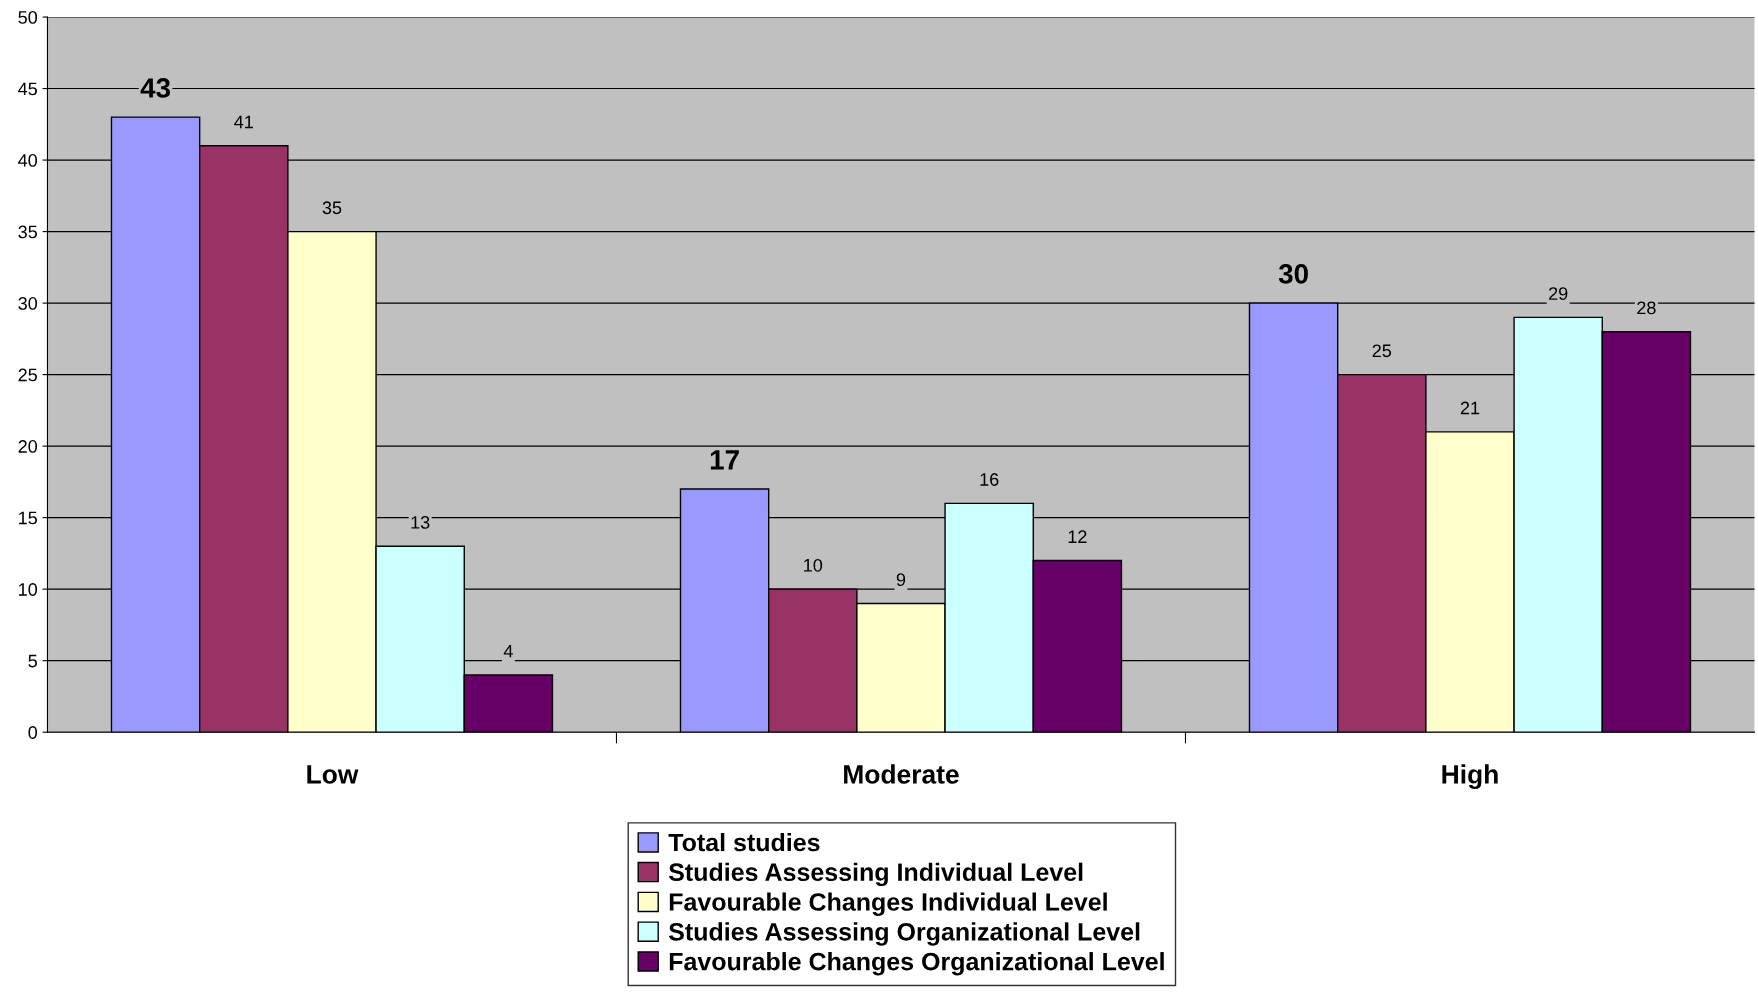 Image resolution: width=1758 pixels, height=1003 pixels. I want to click on y-tick-label: 15, so click(28, 518).